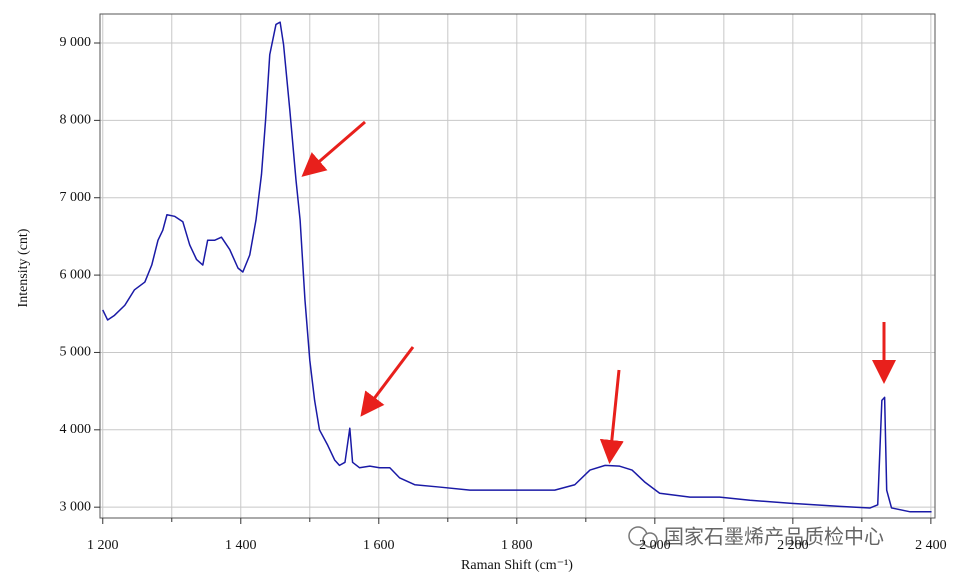  I want to click on x-tick-label: 2 400, so click(931, 545).